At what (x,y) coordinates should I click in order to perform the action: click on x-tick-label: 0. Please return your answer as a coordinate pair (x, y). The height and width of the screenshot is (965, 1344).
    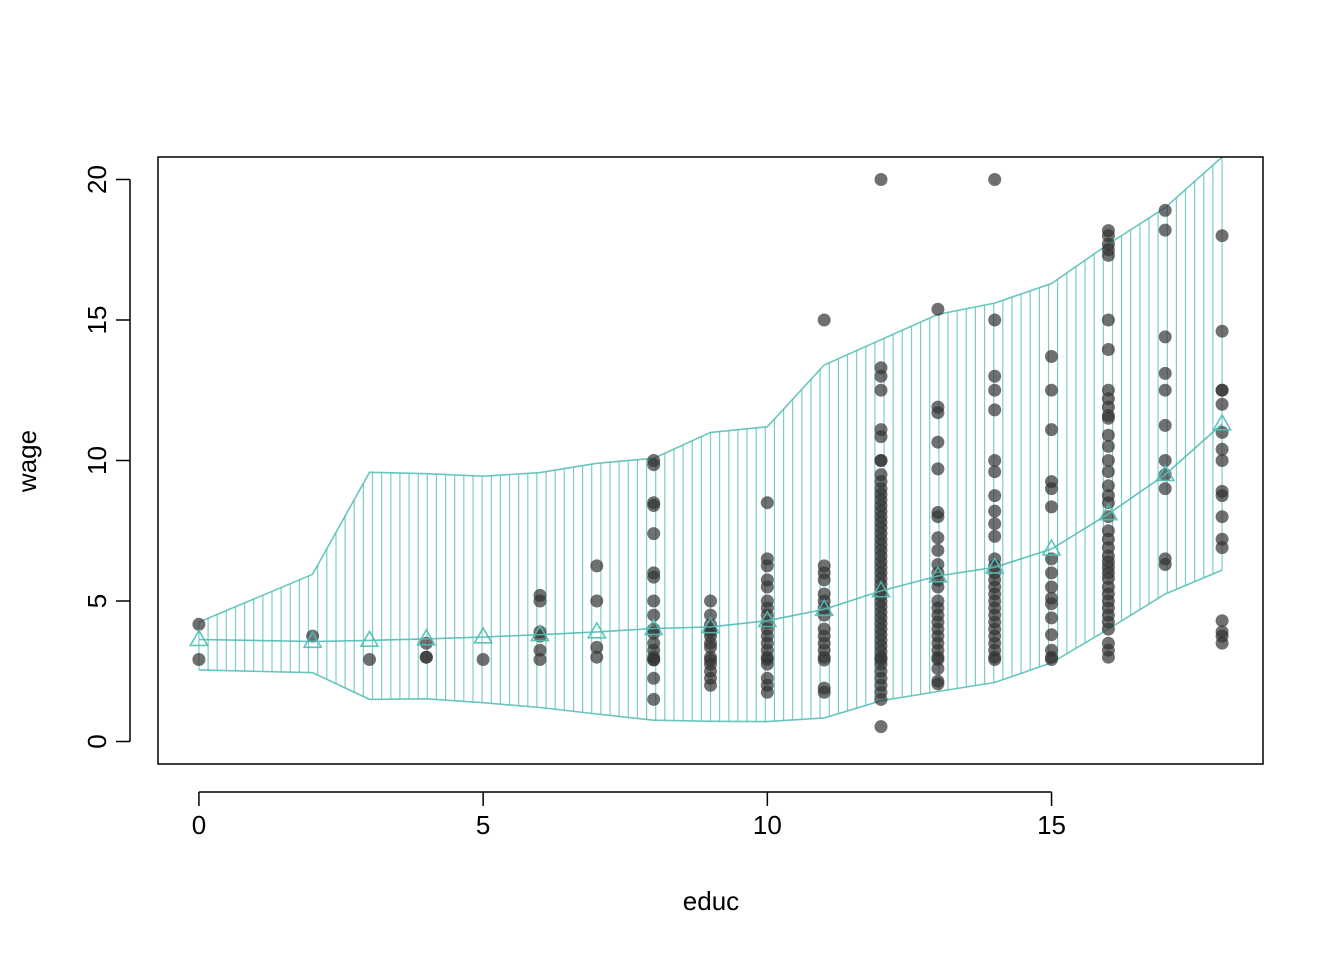
    Looking at the image, I should click on (199, 825).